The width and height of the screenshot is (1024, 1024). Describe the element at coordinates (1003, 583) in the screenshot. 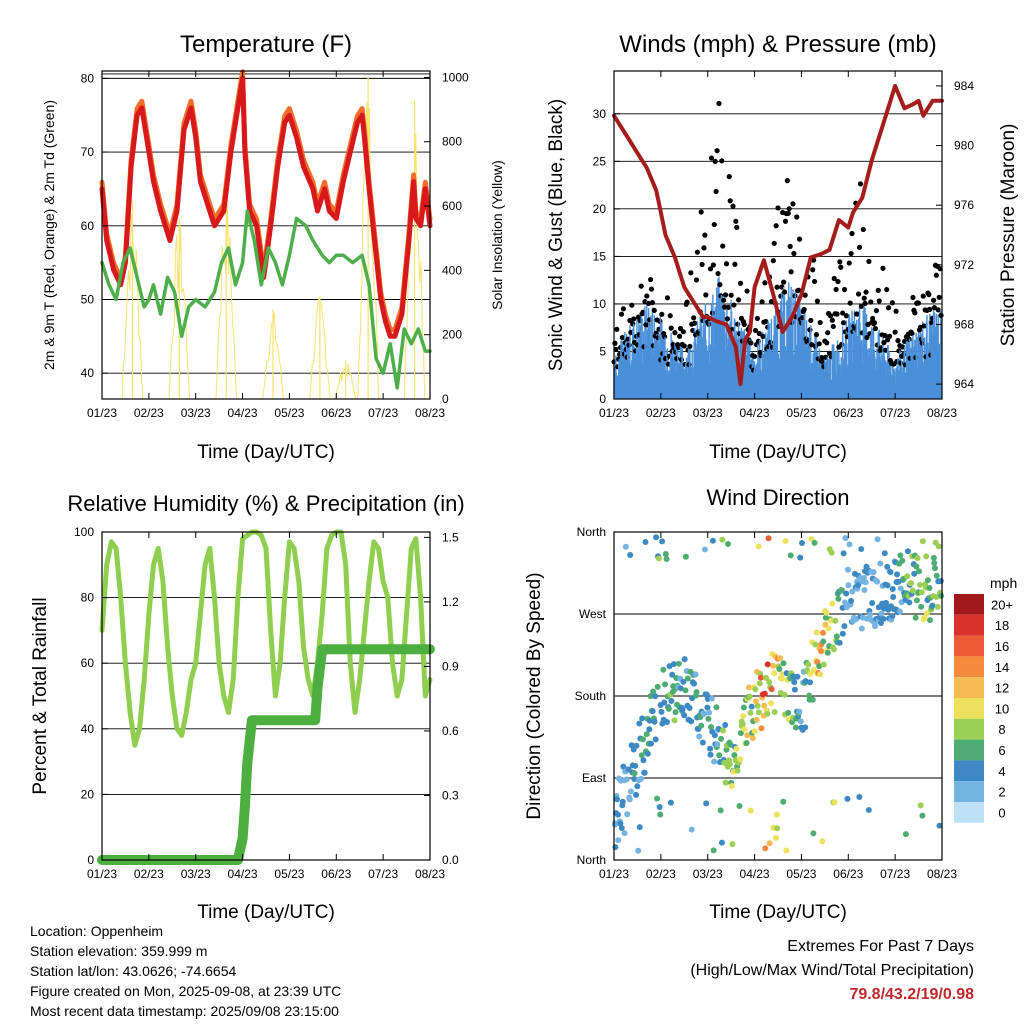

I see `direction-legend-title: mph` at that location.